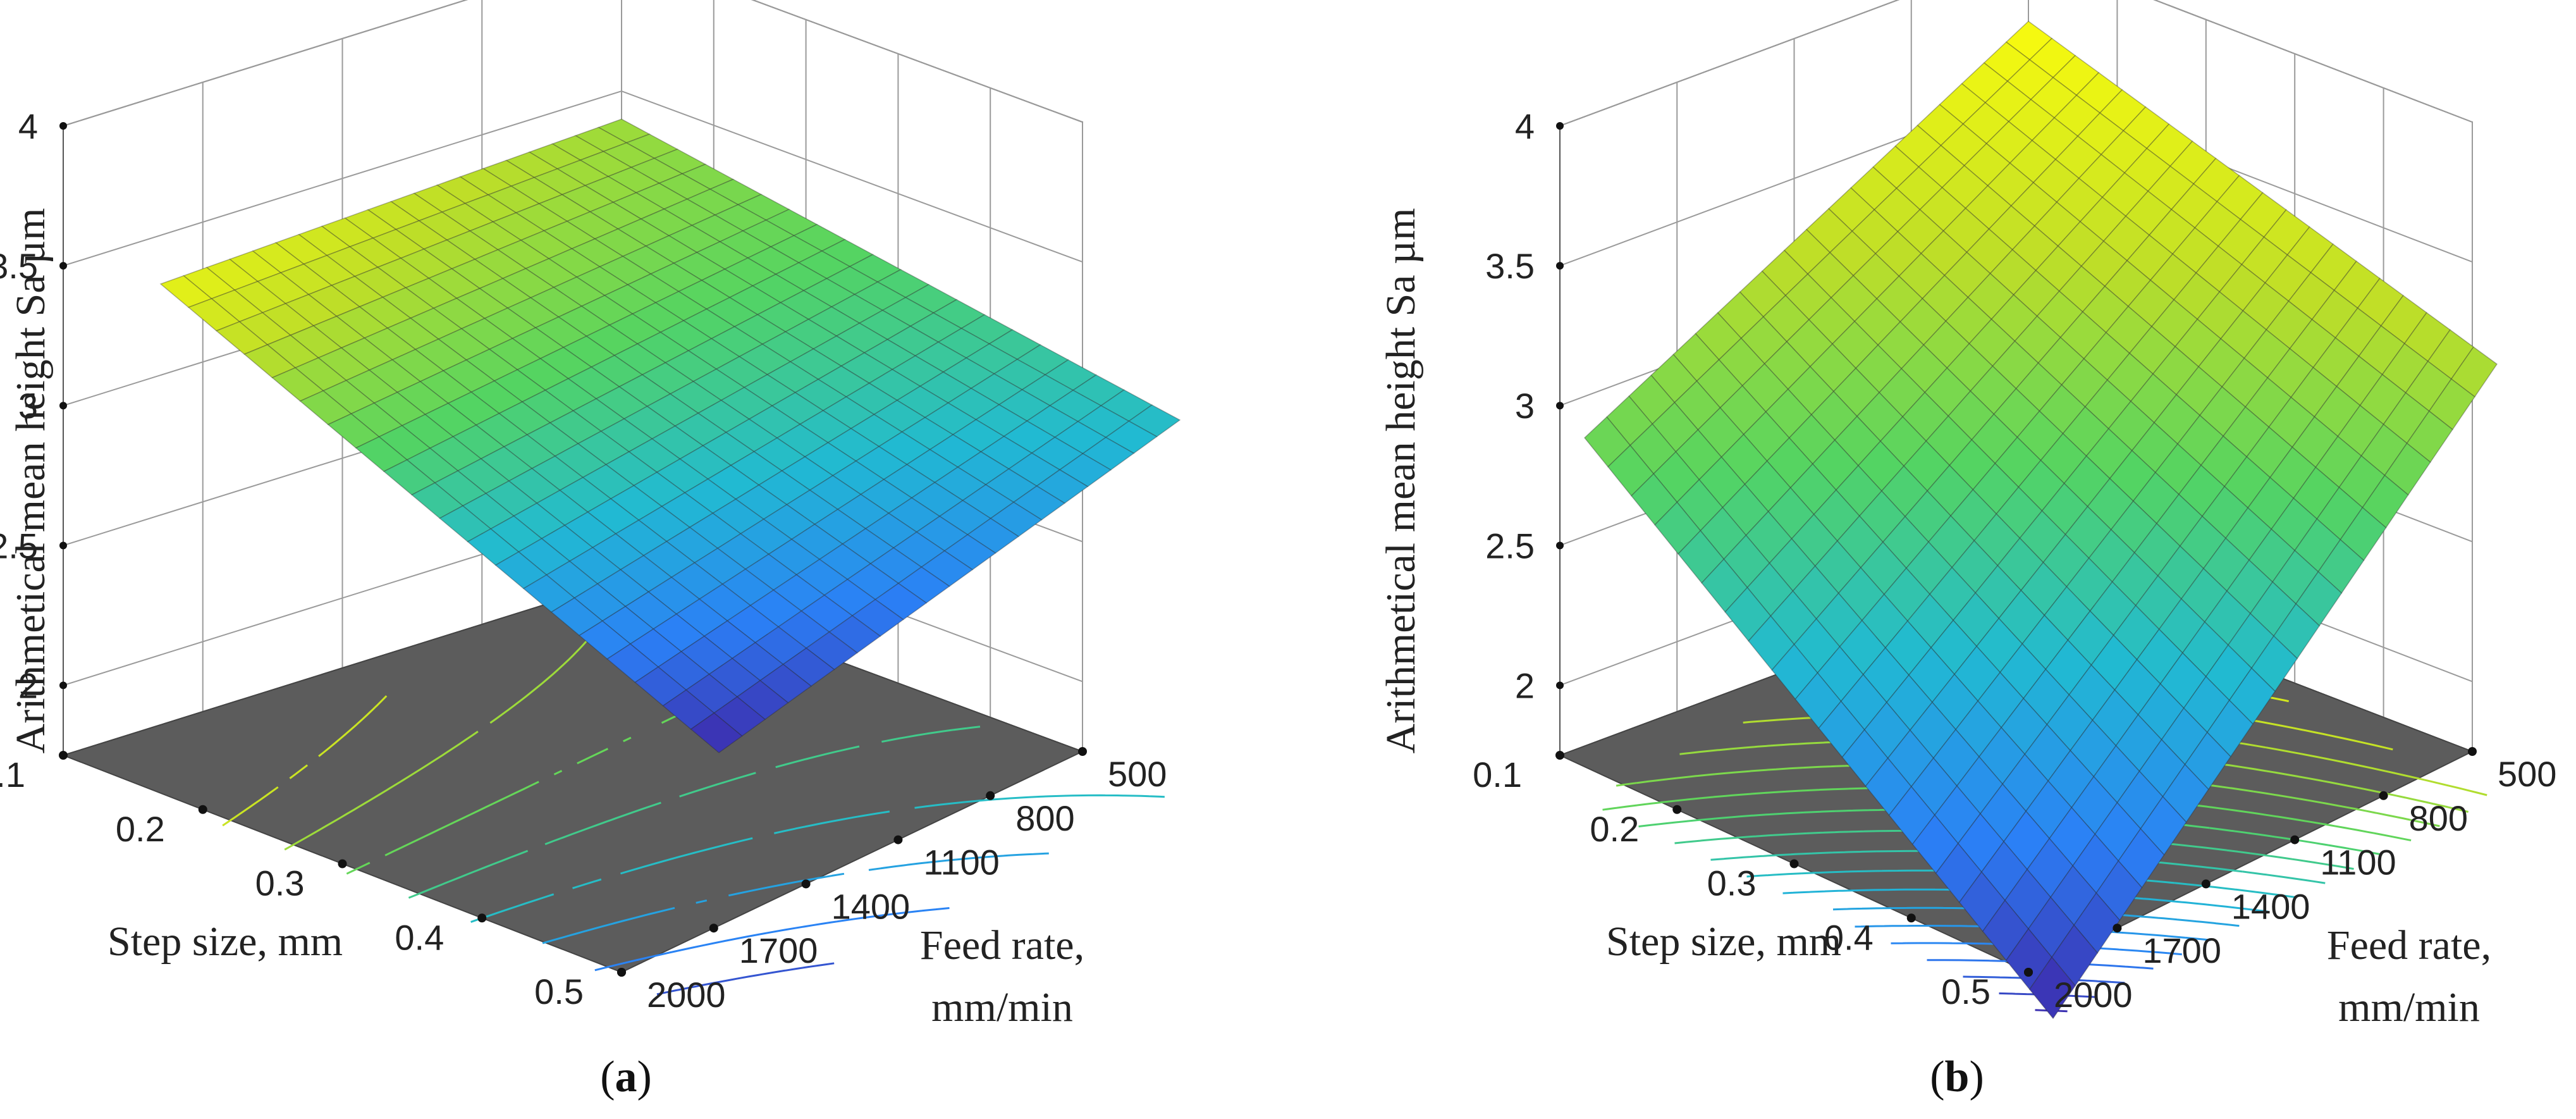 The height and width of the screenshot is (1119, 2576). Describe the element at coordinates (1957, 1077) in the screenshot. I see `caption-b: (b)` at that location.